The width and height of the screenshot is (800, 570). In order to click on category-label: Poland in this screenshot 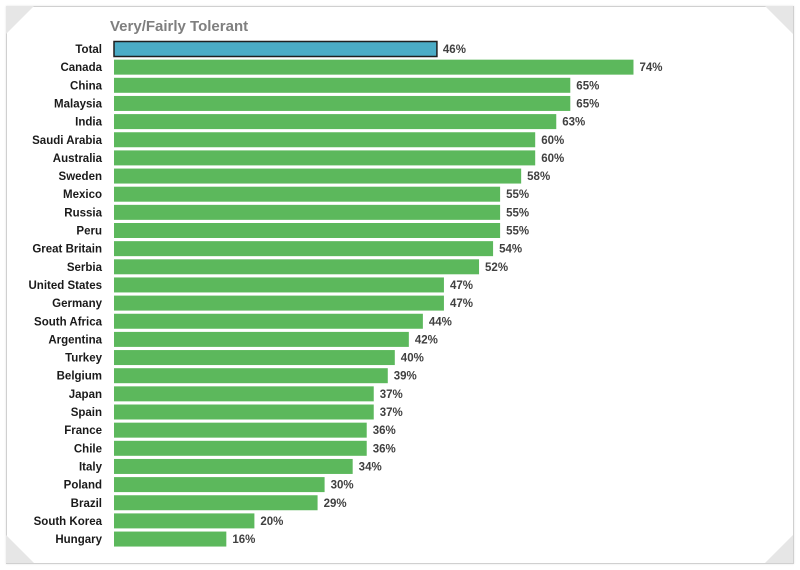, I will do `click(83, 486)`.